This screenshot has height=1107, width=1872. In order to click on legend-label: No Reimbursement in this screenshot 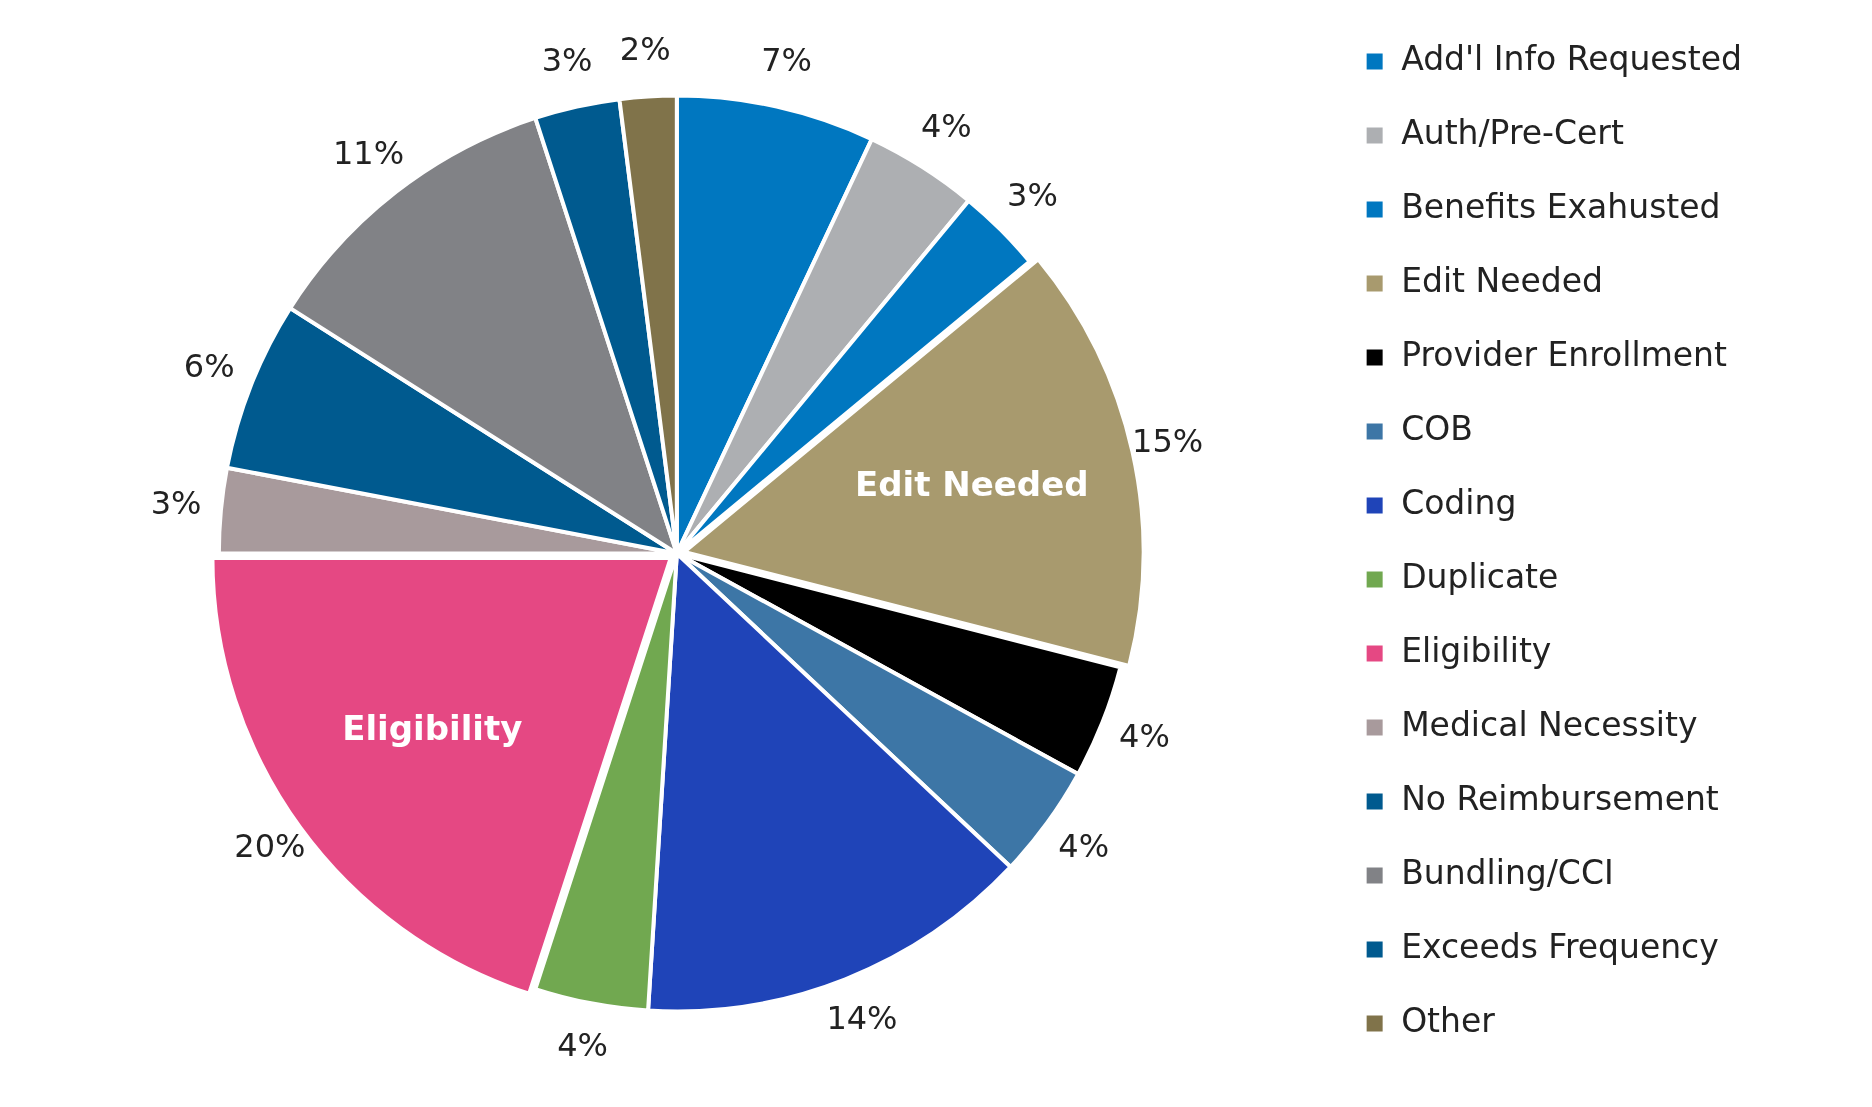, I will do `click(1560, 799)`.